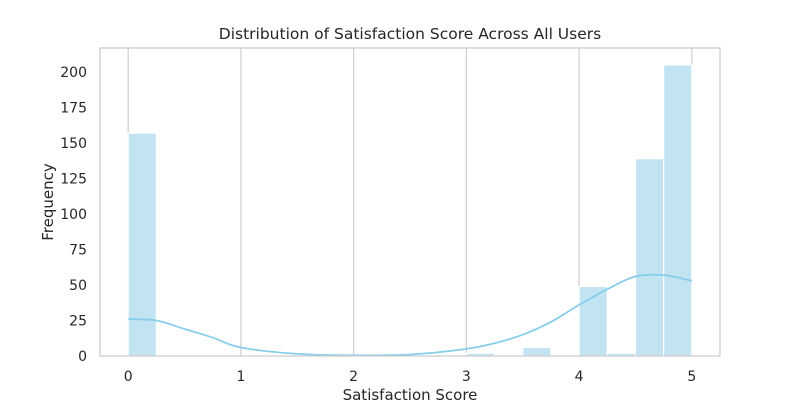  I want to click on y-tick-label: 100, so click(73, 215).